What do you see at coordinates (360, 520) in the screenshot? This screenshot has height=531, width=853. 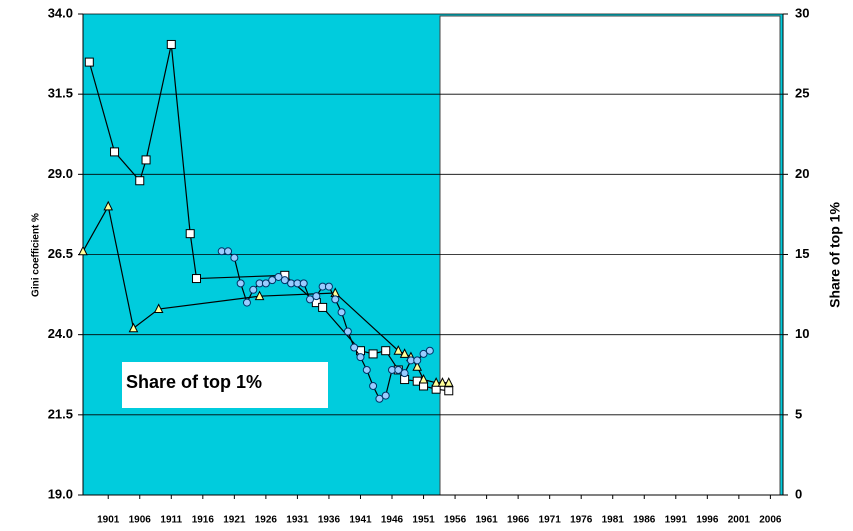 I see `x-tick-label: 1941` at bounding box center [360, 520].